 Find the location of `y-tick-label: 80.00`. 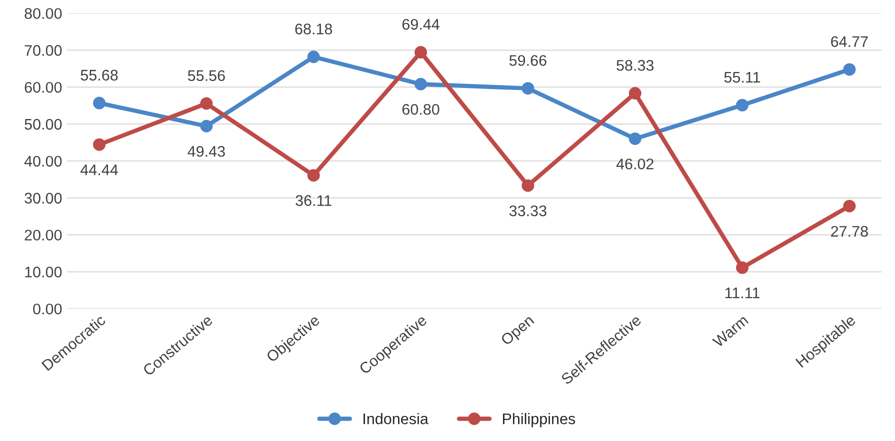

y-tick-label: 80.00 is located at coordinates (43, 13).